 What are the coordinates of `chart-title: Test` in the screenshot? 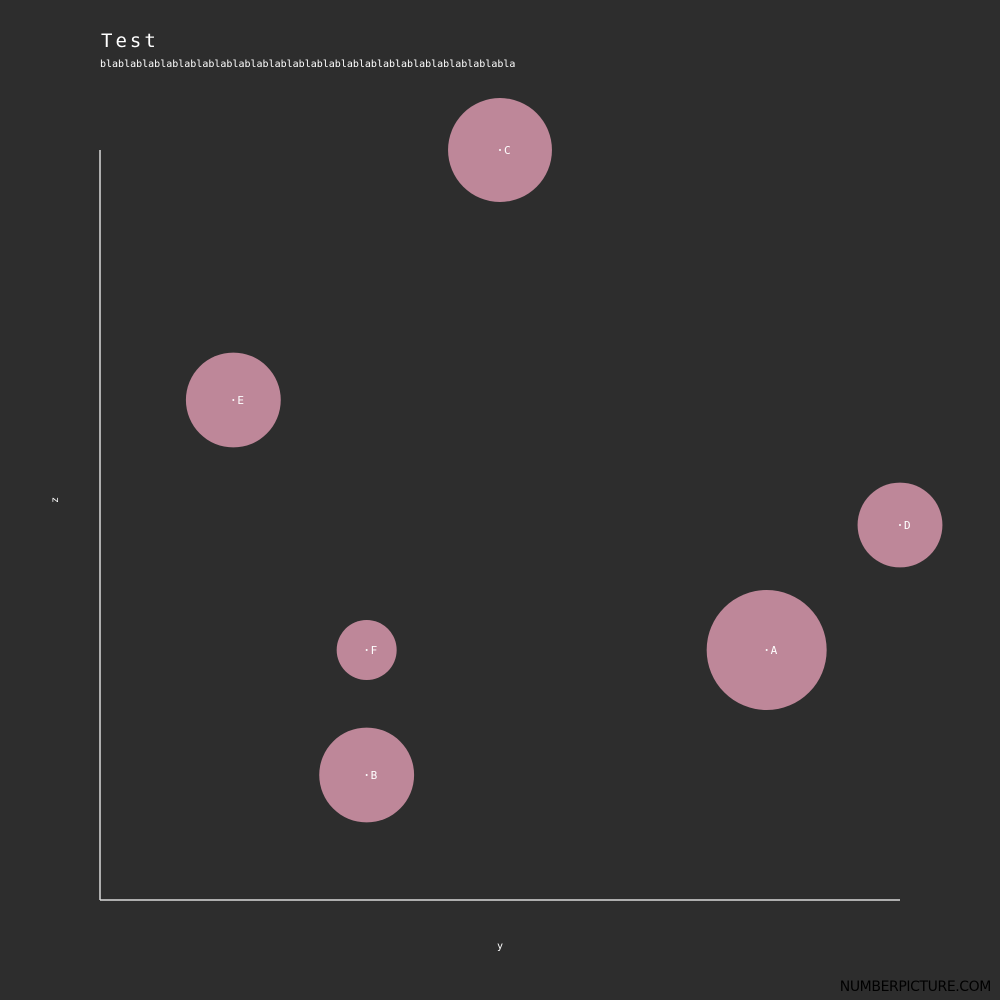 It's located at (130, 41).